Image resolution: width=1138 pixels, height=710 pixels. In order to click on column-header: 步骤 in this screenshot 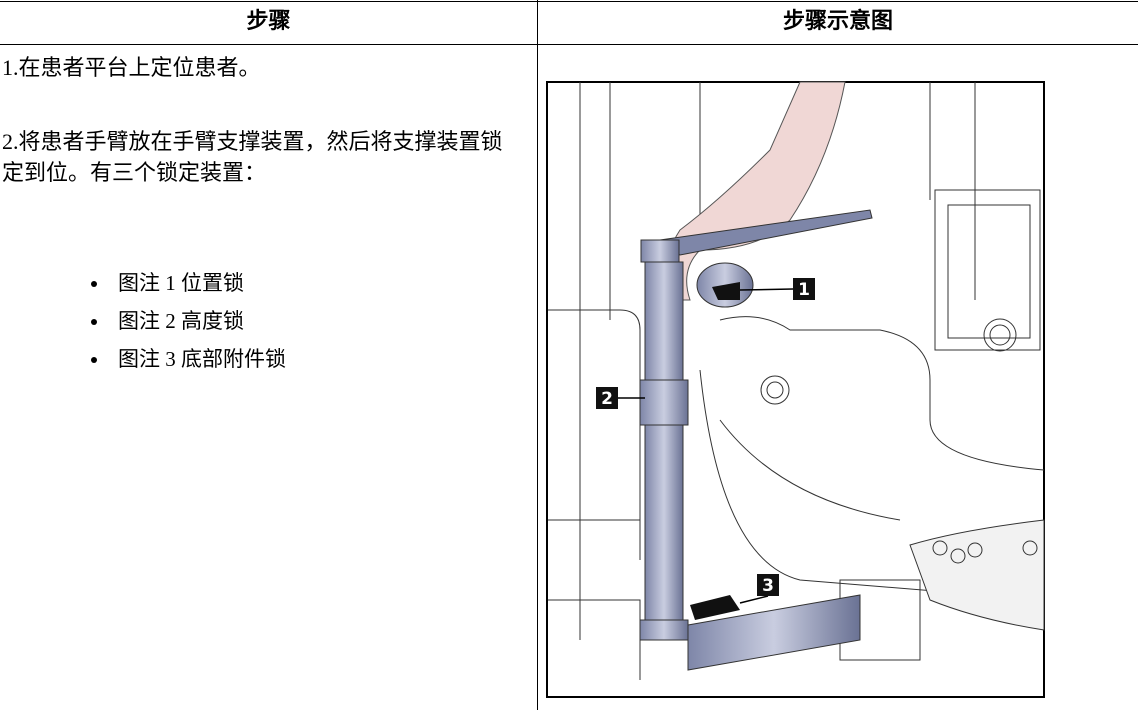, I will do `click(268, 21)`.